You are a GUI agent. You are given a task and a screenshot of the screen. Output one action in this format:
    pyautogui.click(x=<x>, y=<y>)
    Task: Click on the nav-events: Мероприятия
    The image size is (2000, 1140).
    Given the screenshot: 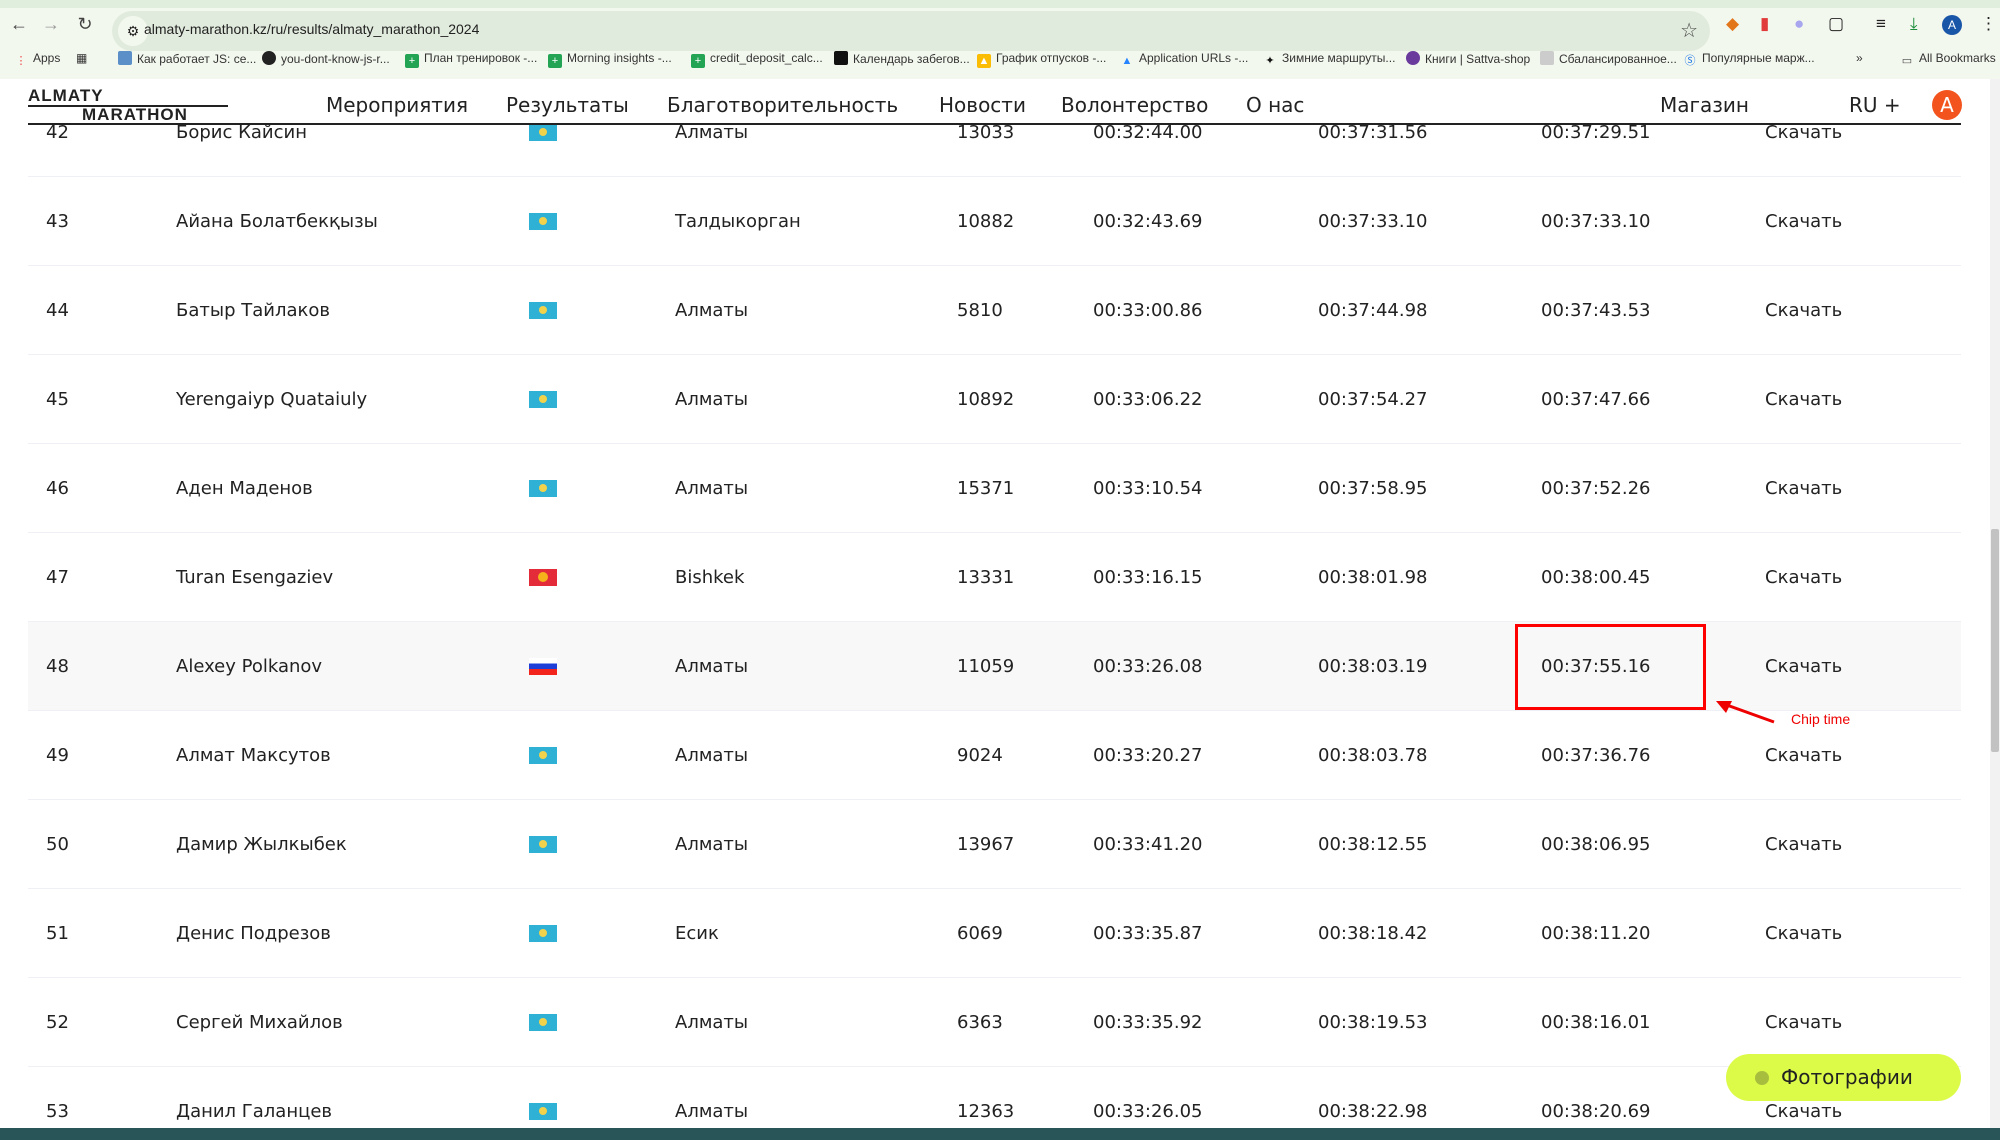 What is the action you would take?
    pyautogui.click(x=397, y=105)
    